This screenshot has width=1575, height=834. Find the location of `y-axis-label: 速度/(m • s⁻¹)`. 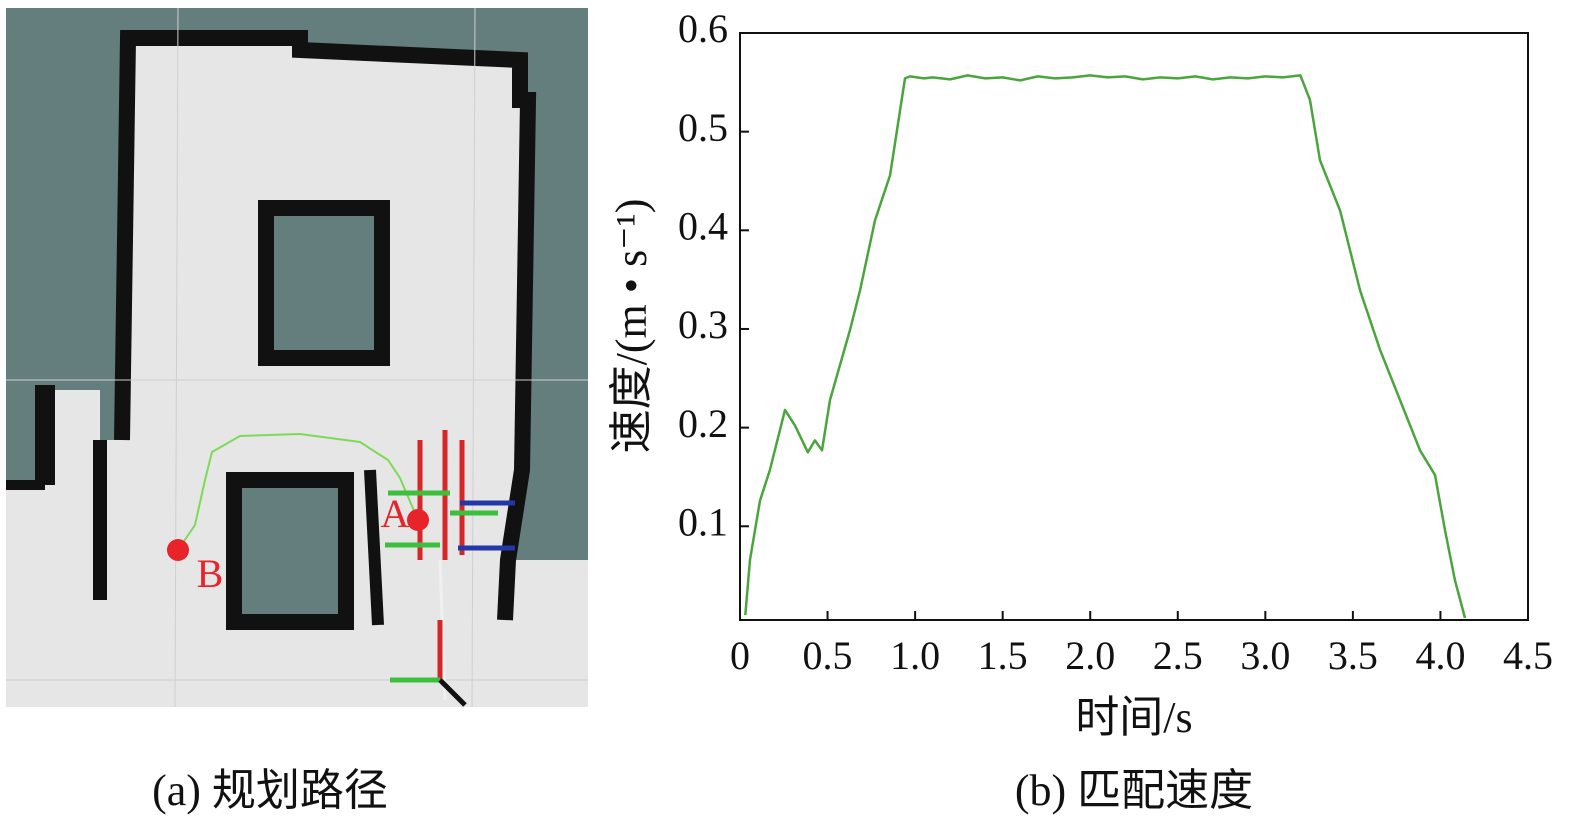

y-axis-label: 速度/(m • s⁻¹) is located at coordinates (631, 326).